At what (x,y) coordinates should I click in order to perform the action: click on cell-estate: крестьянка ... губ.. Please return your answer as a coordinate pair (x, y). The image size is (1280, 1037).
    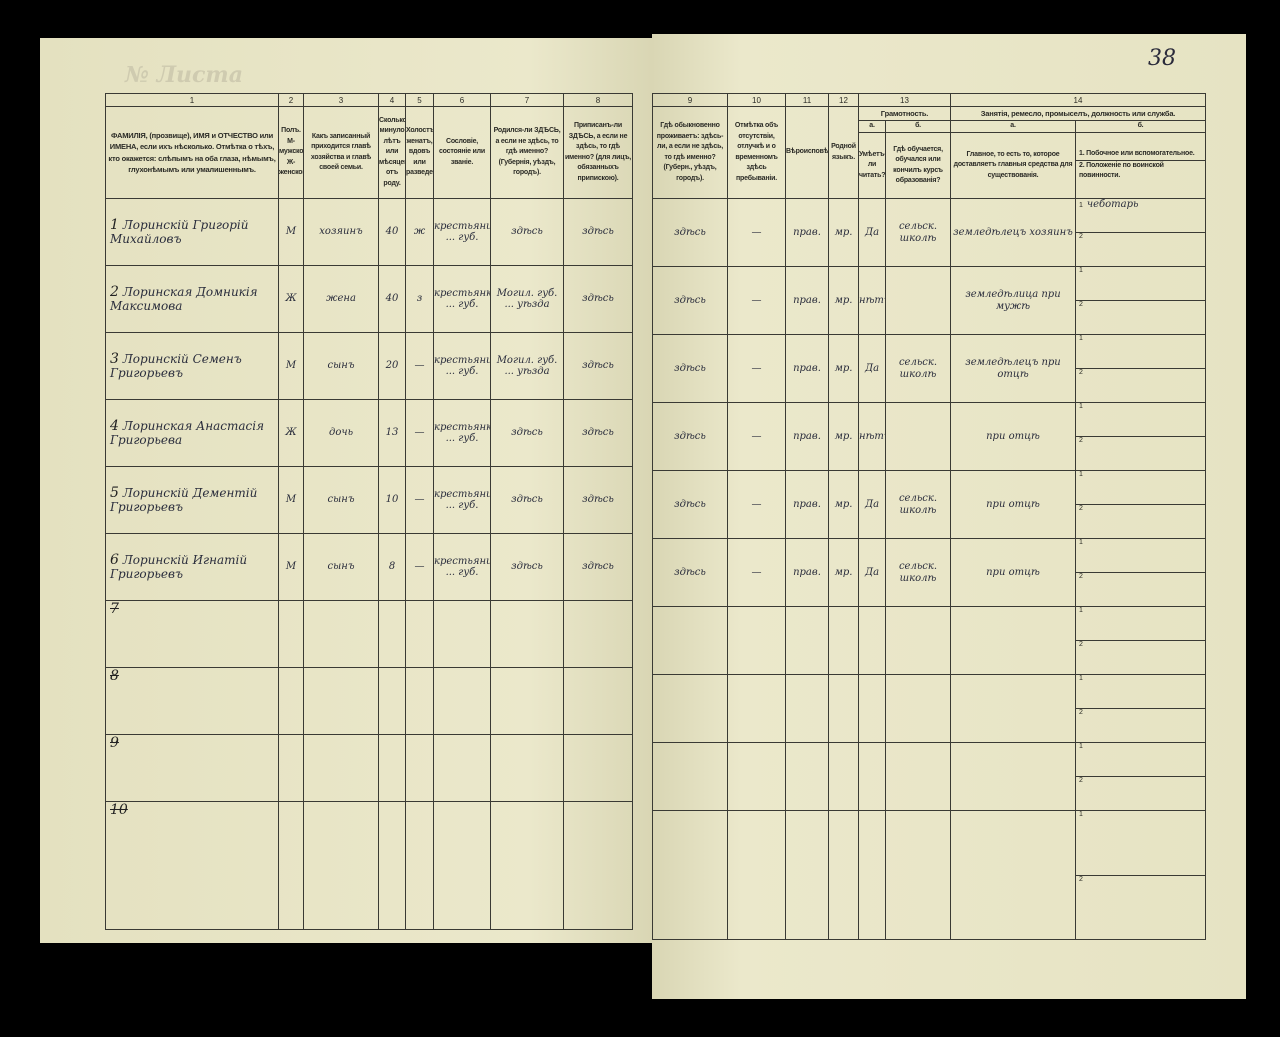
    Looking at the image, I should click on (462, 299).